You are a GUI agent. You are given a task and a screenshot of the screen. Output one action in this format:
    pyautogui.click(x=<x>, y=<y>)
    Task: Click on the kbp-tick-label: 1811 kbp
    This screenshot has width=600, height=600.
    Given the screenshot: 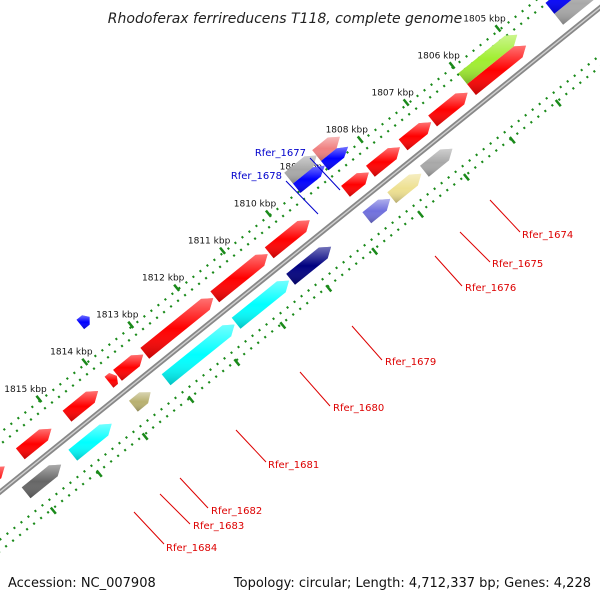 What is the action you would take?
    pyautogui.click(x=209, y=242)
    